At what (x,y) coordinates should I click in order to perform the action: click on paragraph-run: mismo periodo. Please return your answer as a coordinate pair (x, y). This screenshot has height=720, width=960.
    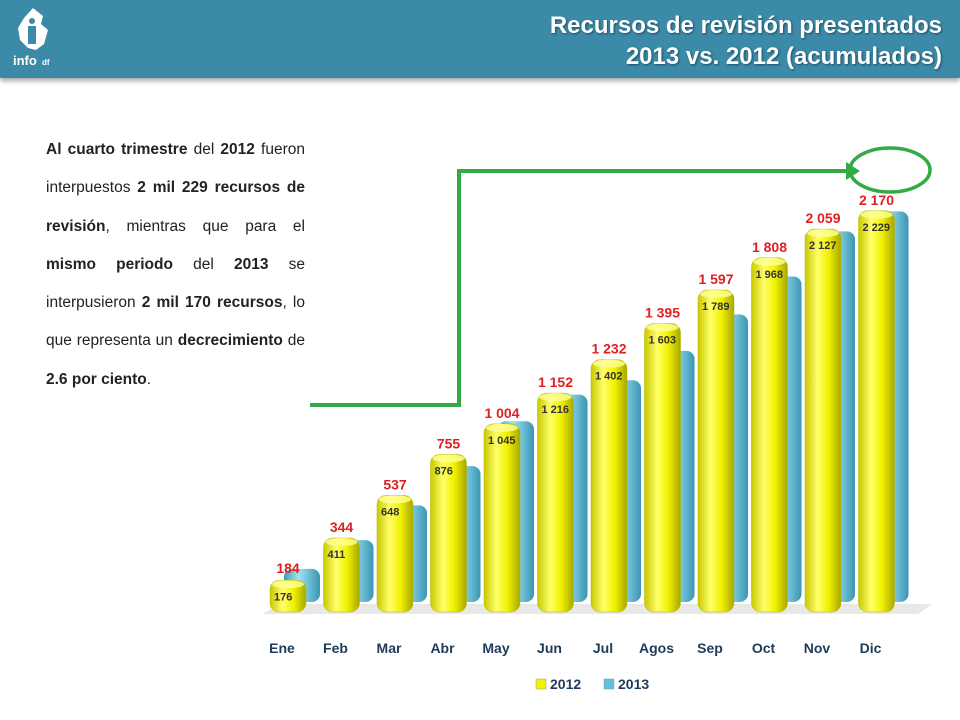
    Looking at the image, I should click on (109, 264).